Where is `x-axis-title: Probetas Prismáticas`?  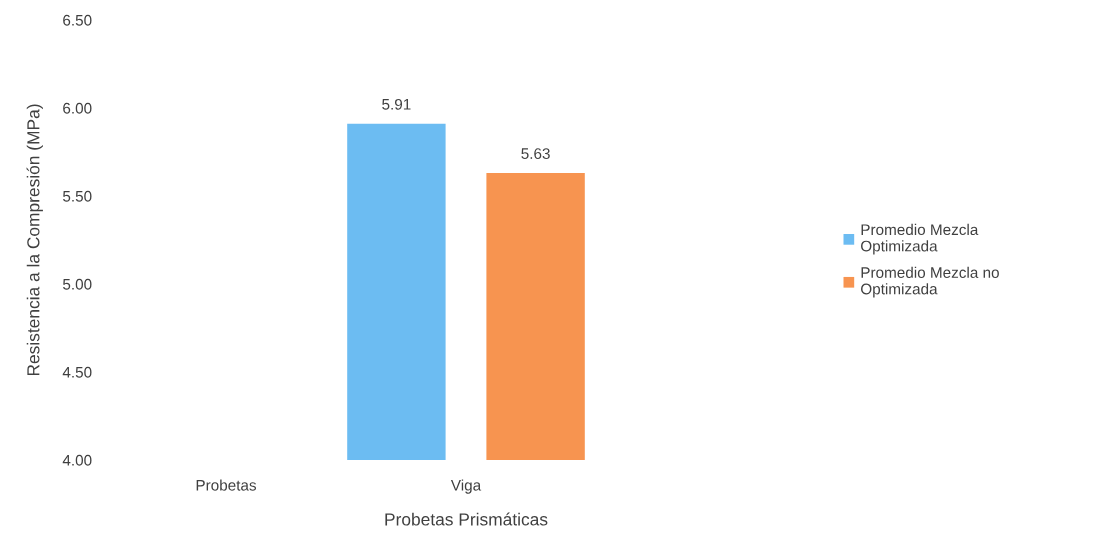 x-axis-title: Probetas Prismáticas is located at coordinates (466, 519).